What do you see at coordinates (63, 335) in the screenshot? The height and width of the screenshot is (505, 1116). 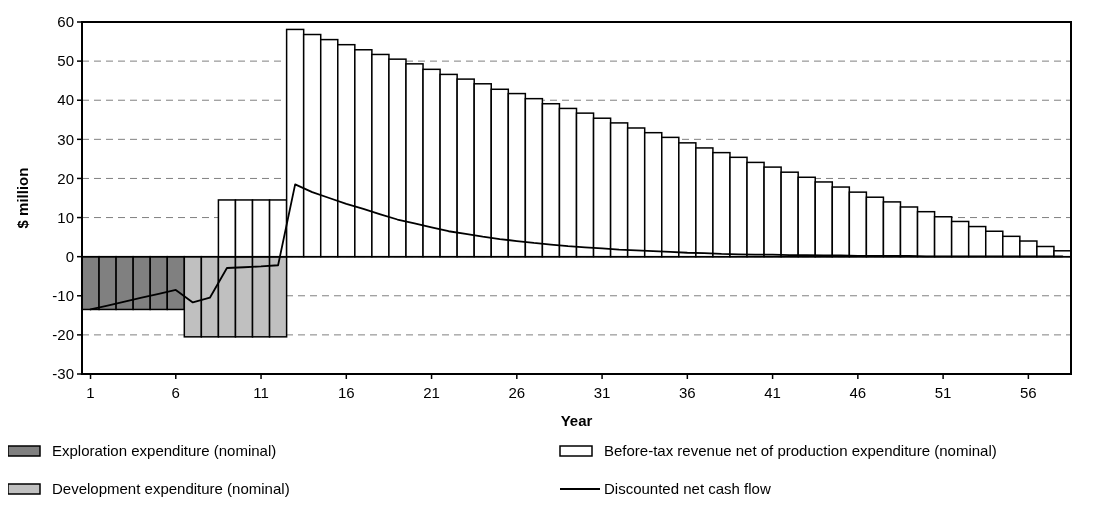 I see `y-tick-label: -20` at bounding box center [63, 335].